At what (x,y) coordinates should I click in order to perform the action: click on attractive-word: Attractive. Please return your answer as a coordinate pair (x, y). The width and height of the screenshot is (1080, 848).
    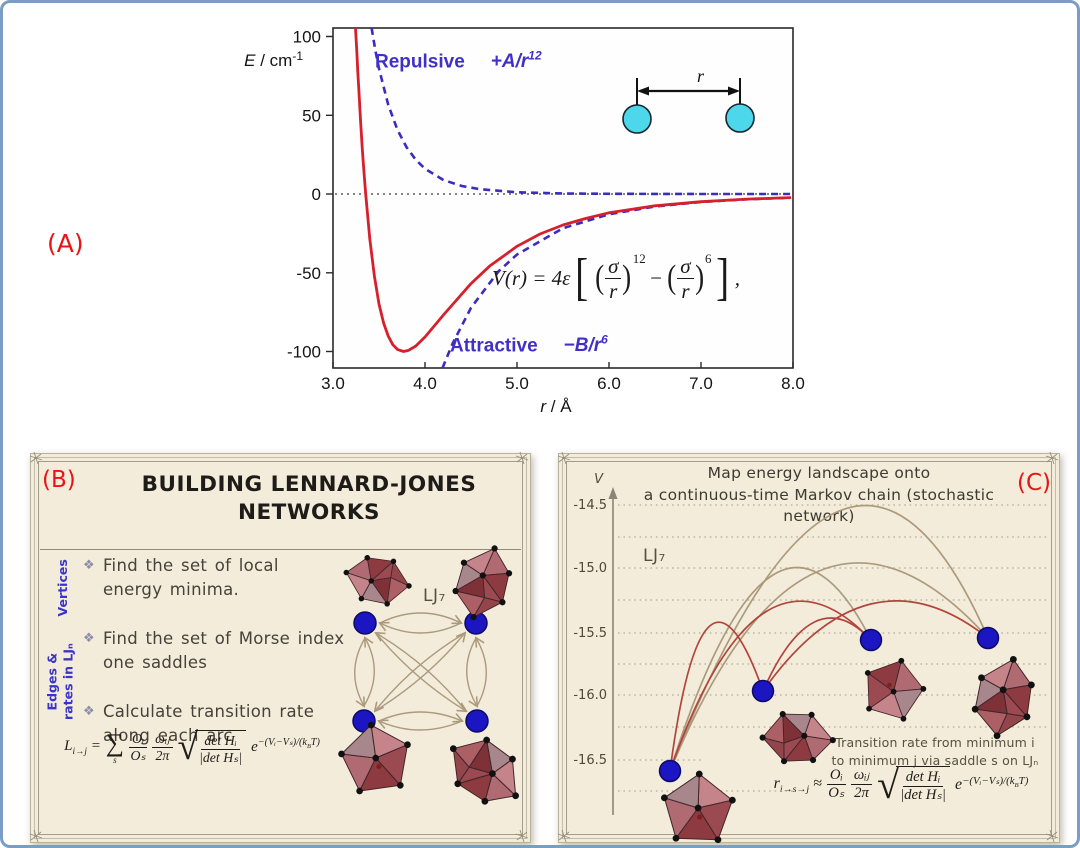
    Looking at the image, I should click on (494, 346).